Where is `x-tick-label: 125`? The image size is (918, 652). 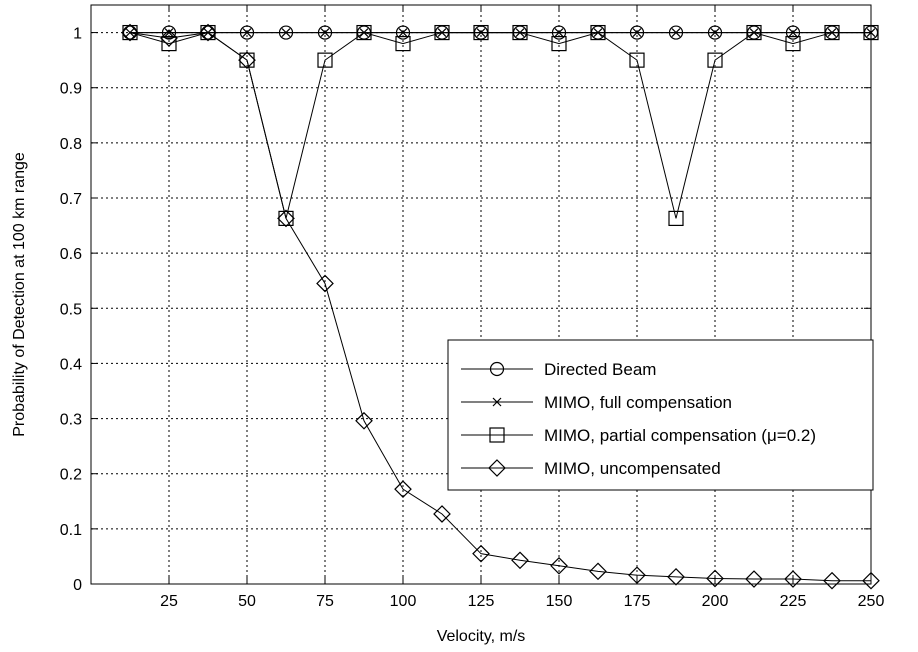 x-tick-label: 125 is located at coordinates (481, 601).